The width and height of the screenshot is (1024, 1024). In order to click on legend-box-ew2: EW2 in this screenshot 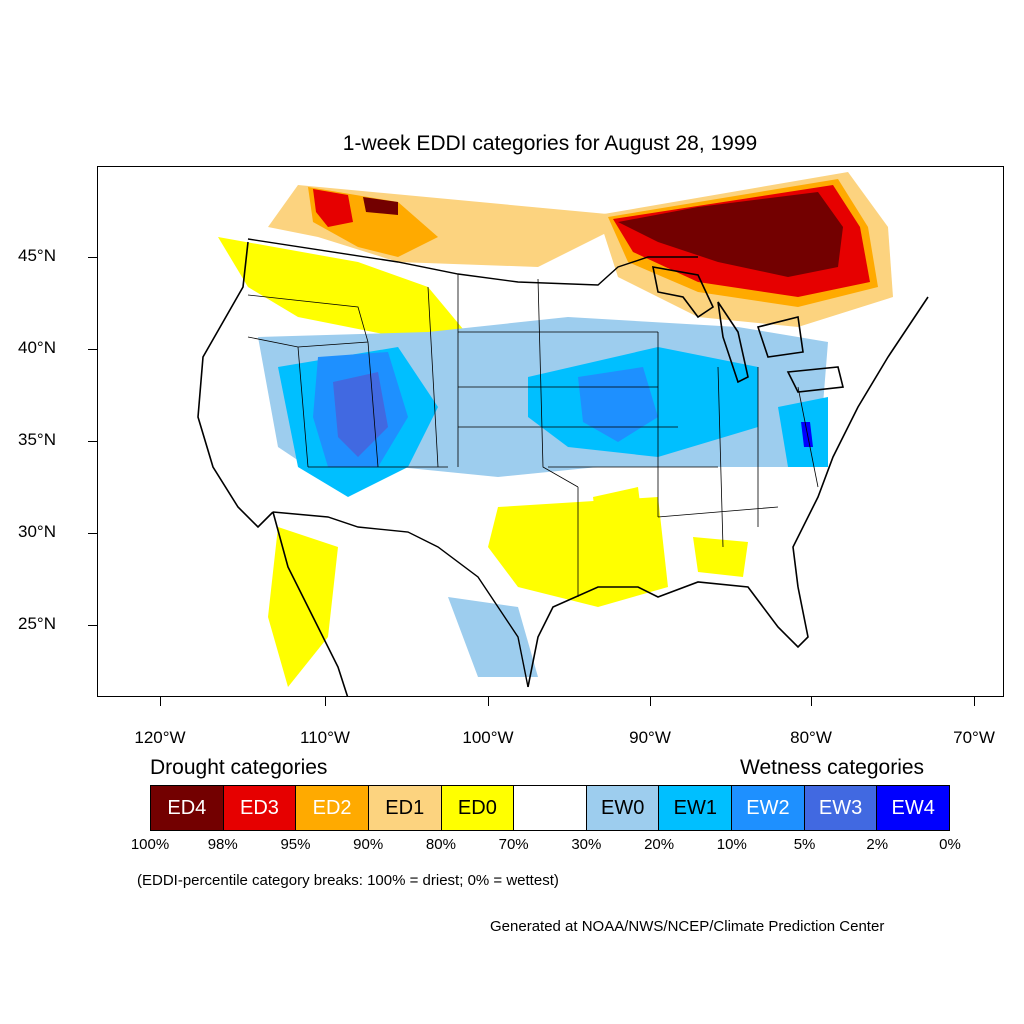, I will do `click(768, 808)`.